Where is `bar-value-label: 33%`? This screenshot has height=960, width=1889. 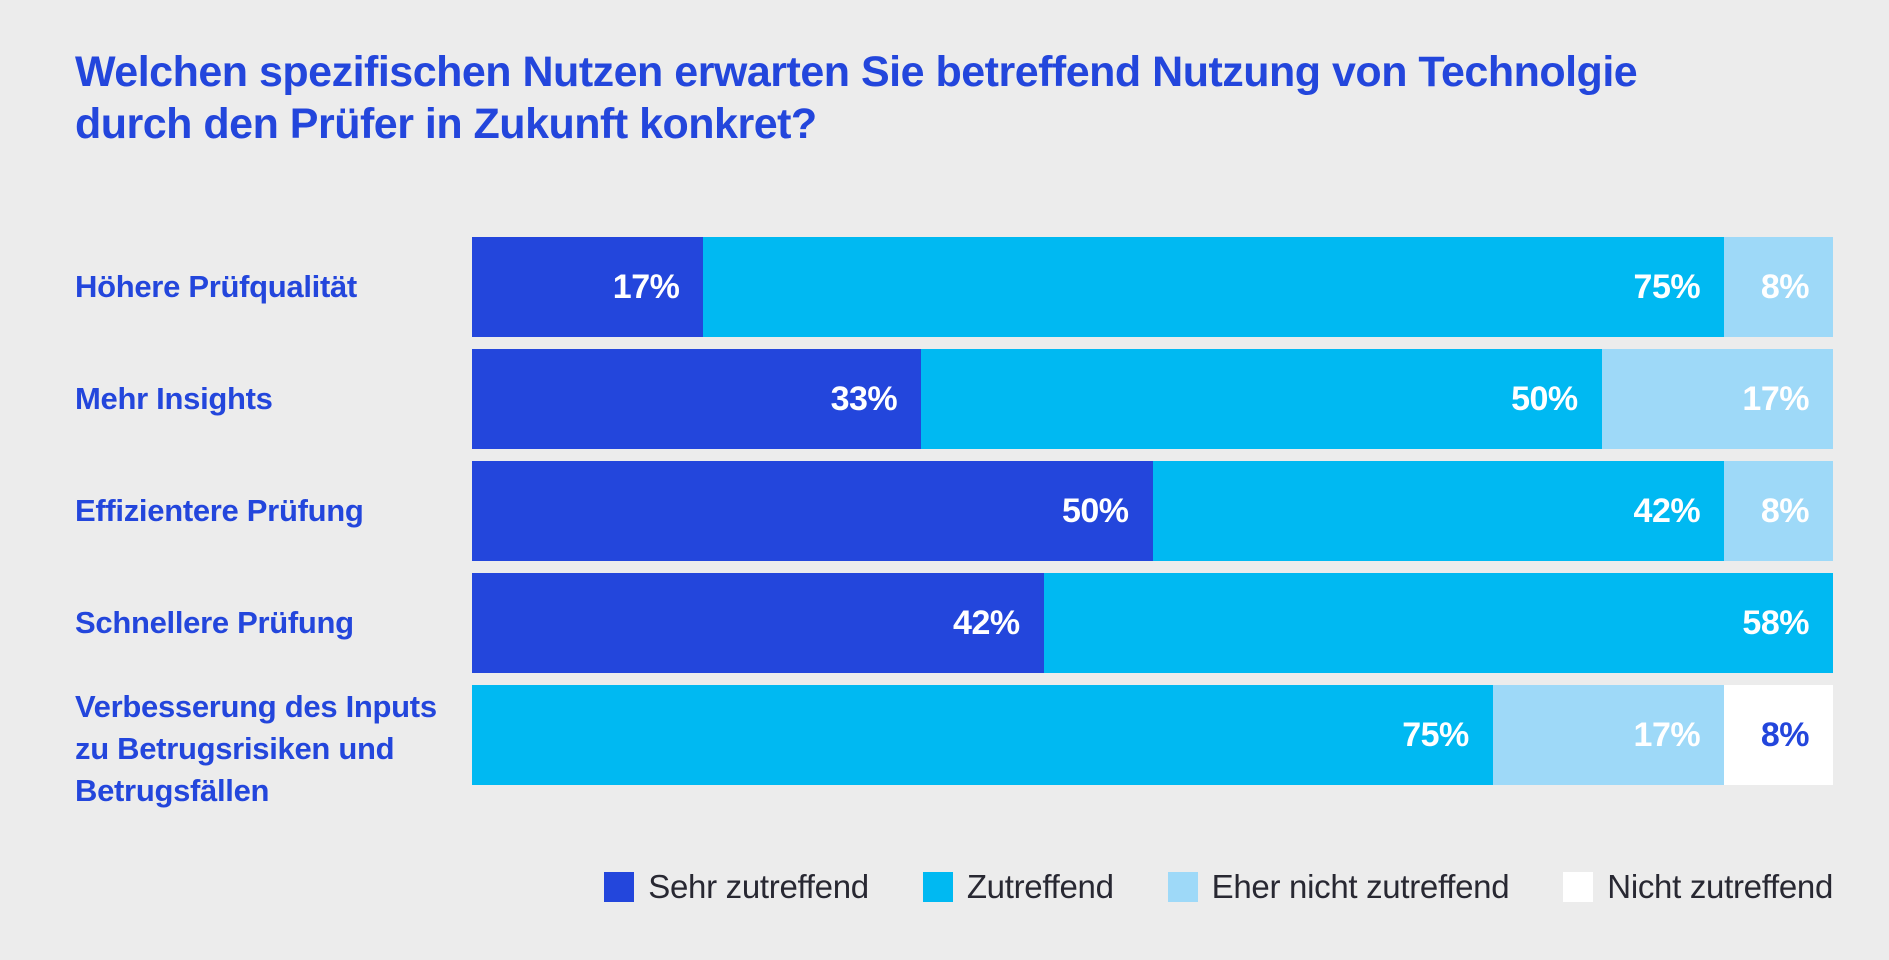
bar-value-label: 33% is located at coordinates (864, 398).